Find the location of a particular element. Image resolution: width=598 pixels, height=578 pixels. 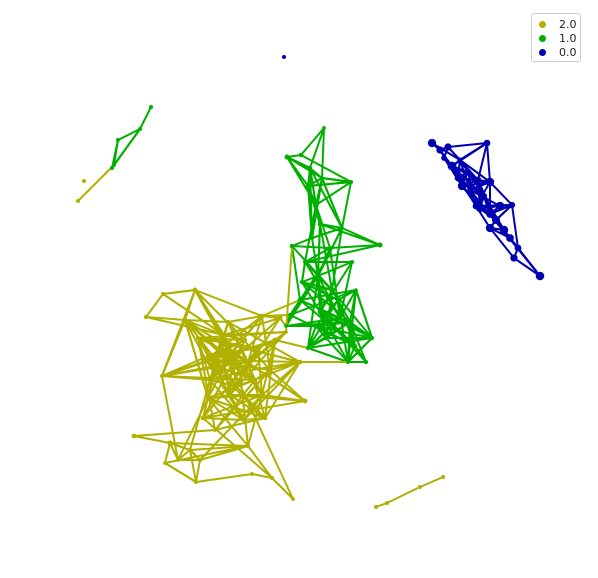

legend-marker-icon is located at coordinates (542, 52).